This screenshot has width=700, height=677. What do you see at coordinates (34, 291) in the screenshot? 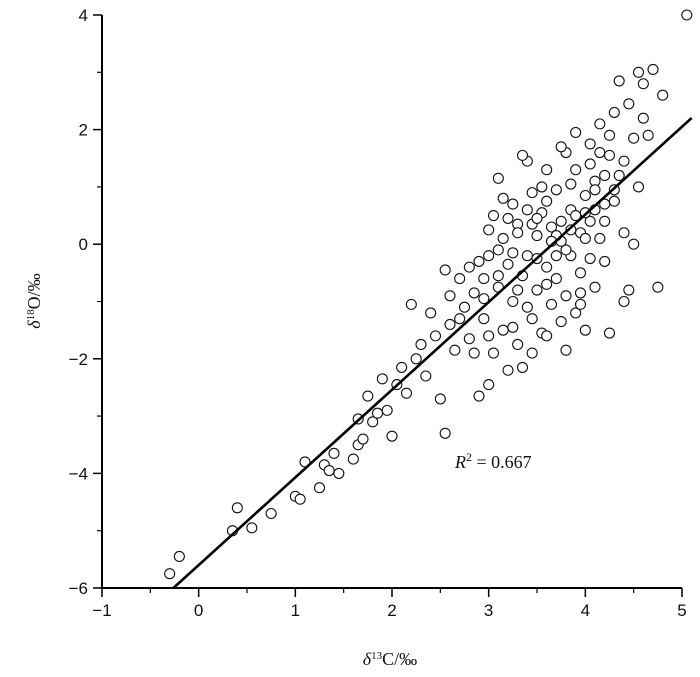
I see `y-label-rest: O/‰` at bounding box center [34, 291].